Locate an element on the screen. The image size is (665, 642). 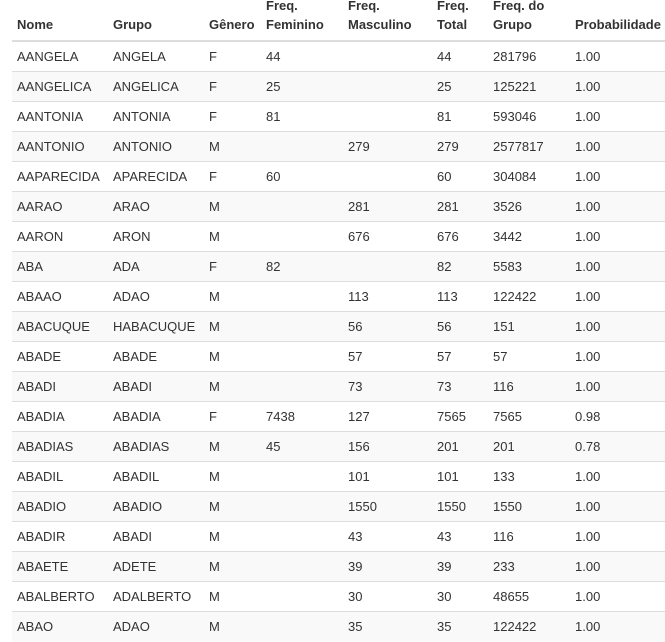
cell-grupo: ARON is located at coordinates (156, 236).